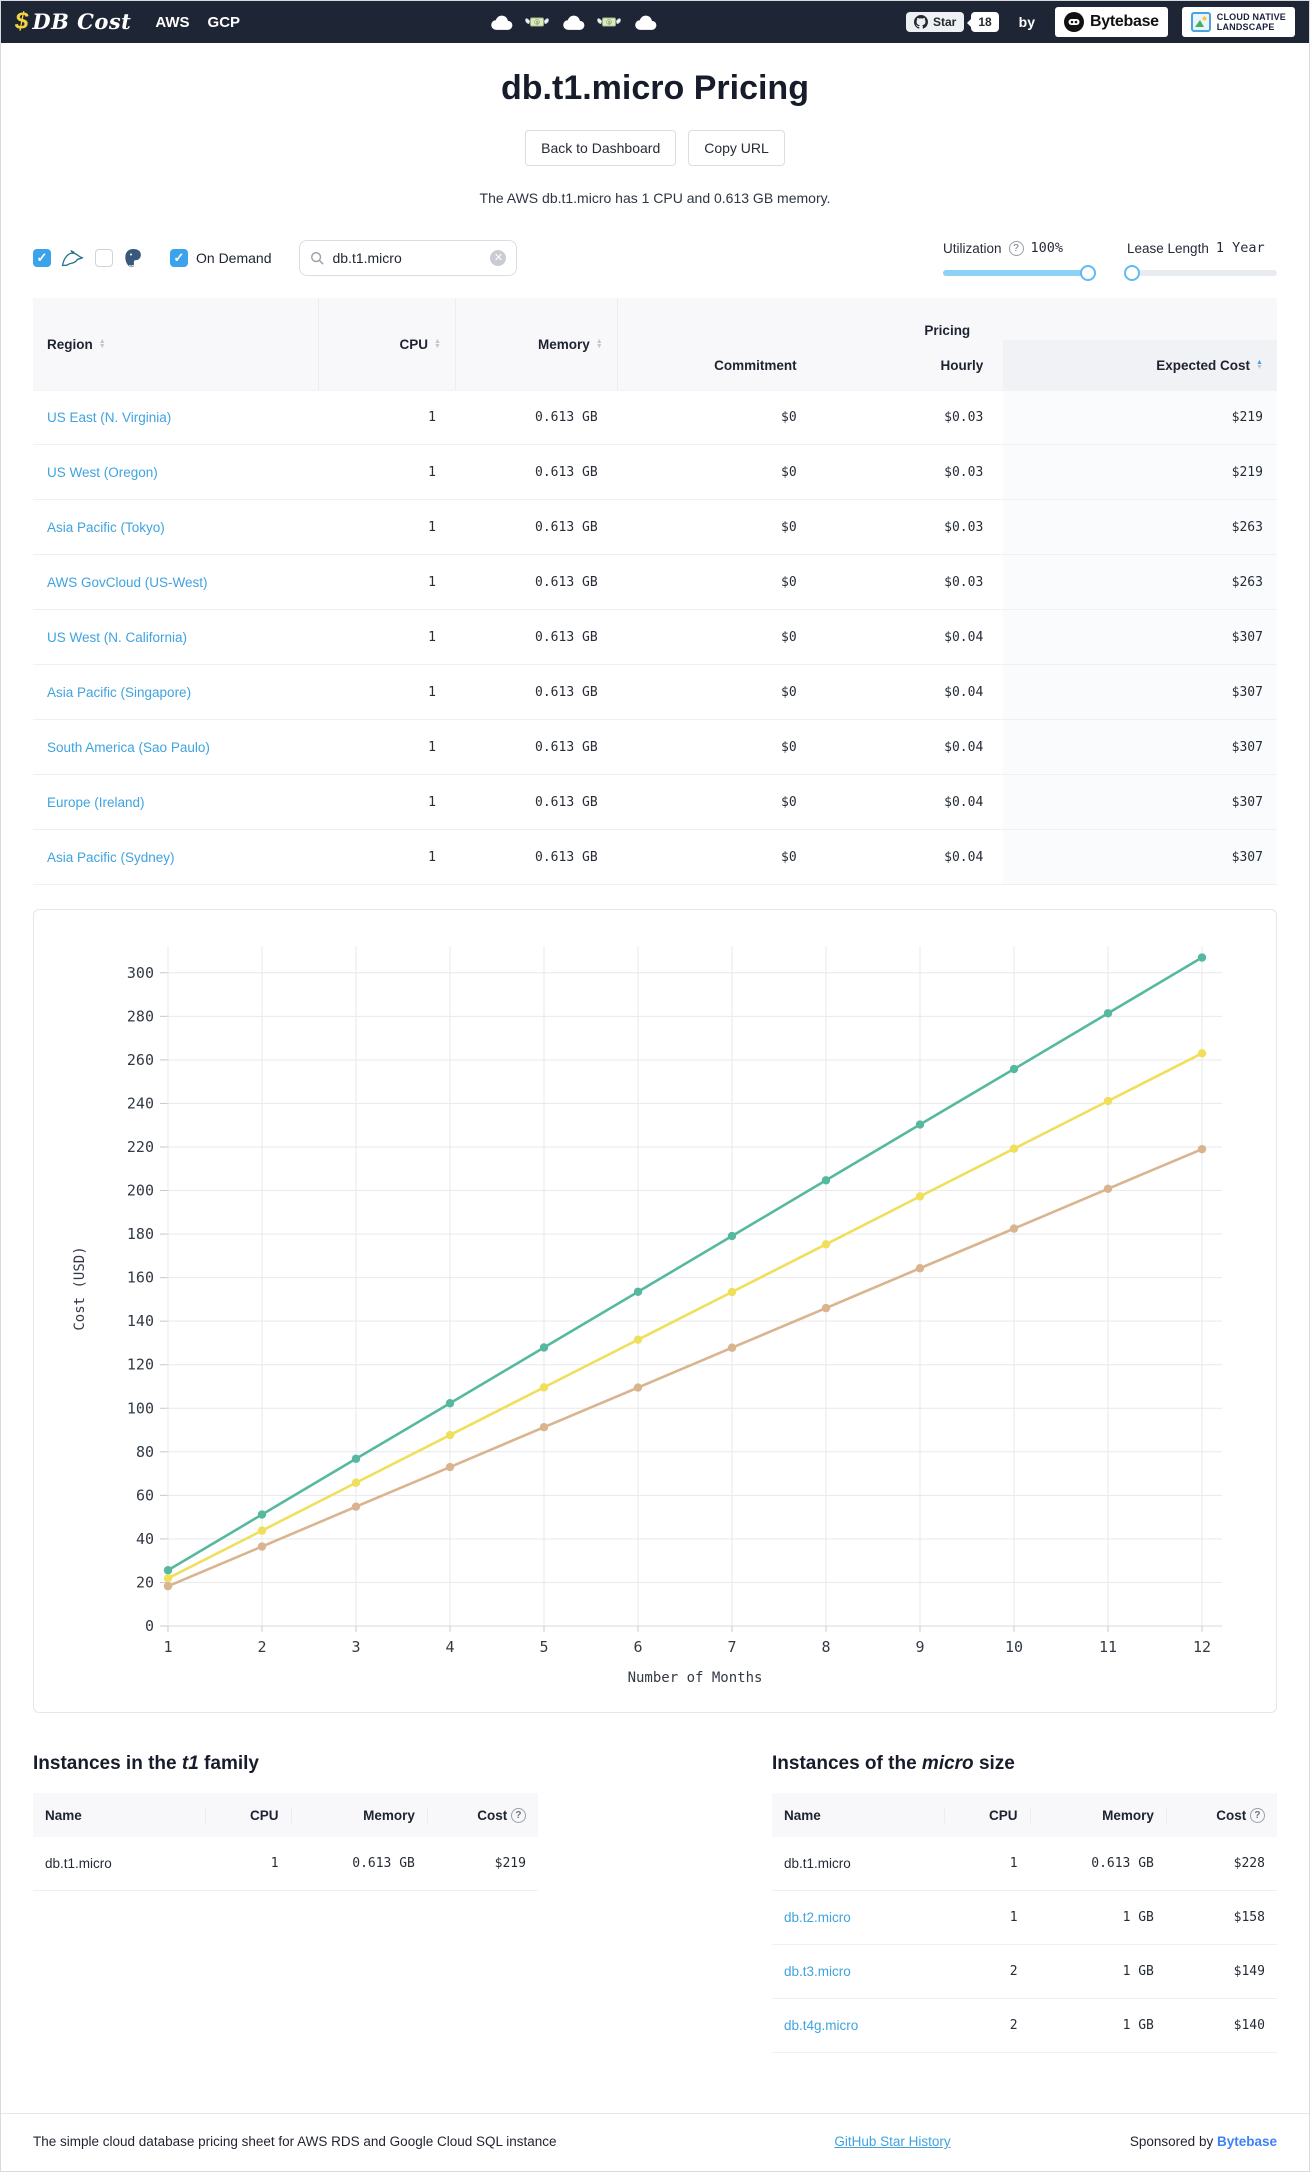 This screenshot has height=2172, width=1310. I want to click on copy-url-button: Copy URL, so click(736, 148).